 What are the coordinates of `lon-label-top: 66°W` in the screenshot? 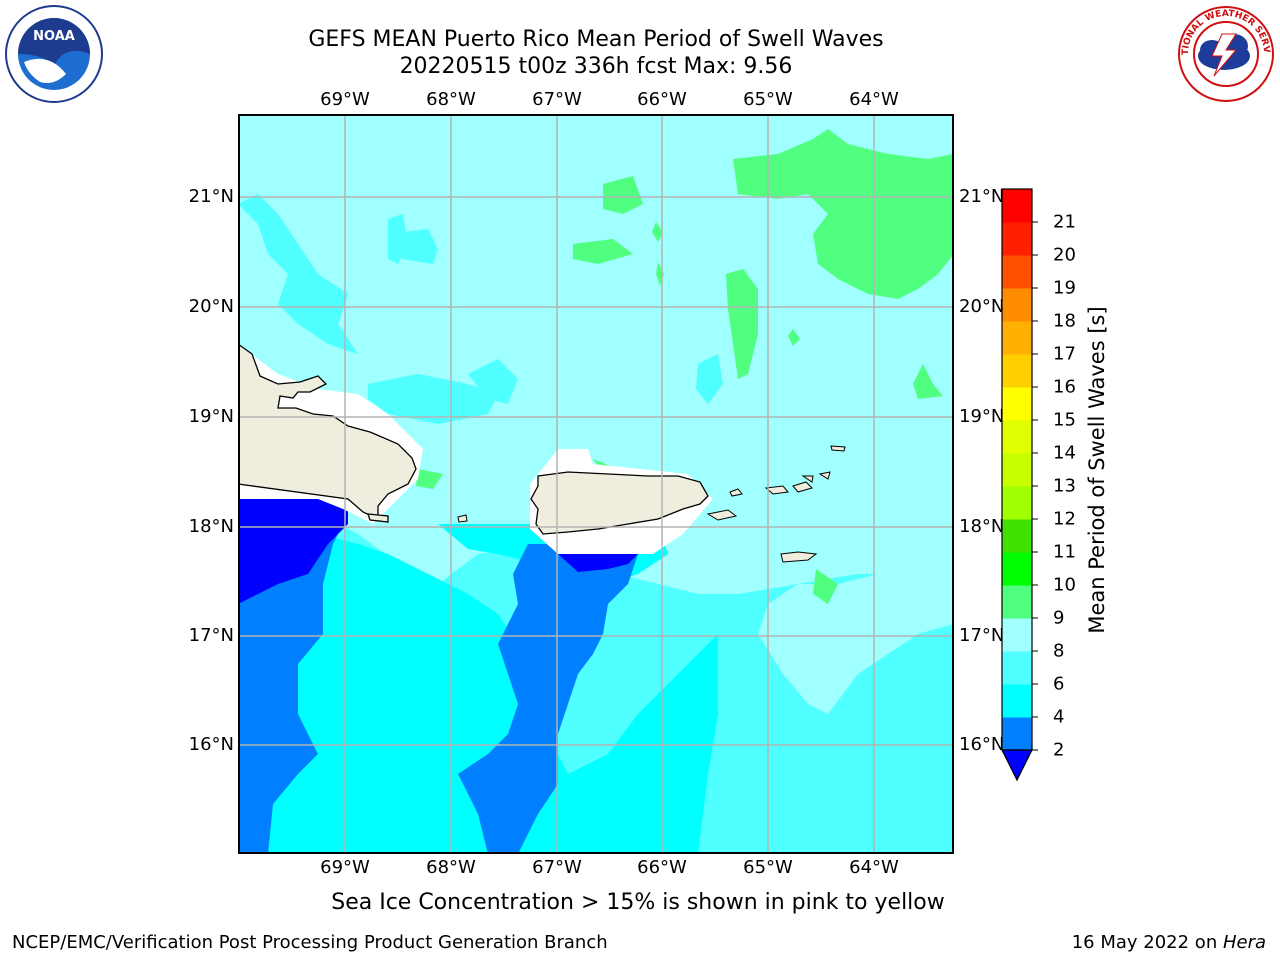 It's located at (662, 99).